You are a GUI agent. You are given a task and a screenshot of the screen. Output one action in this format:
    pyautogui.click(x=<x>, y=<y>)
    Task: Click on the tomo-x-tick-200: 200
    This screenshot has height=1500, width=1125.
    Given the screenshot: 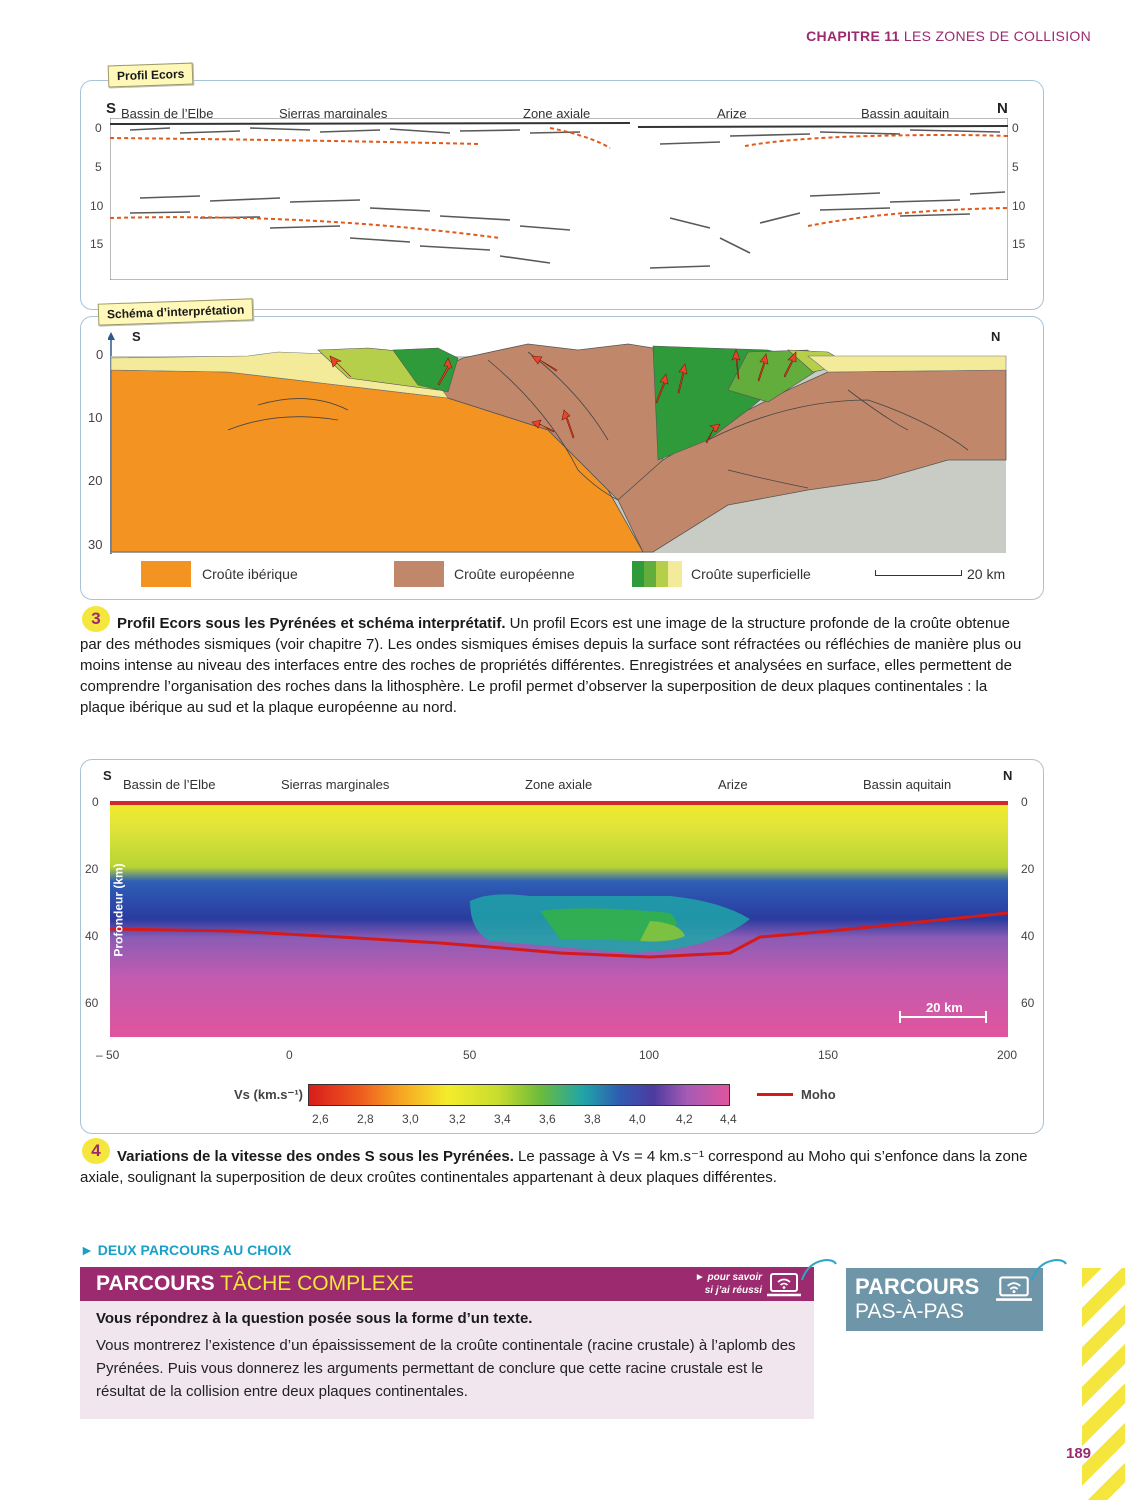 What is the action you would take?
    pyautogui.click(x=1007, y=1055)
    